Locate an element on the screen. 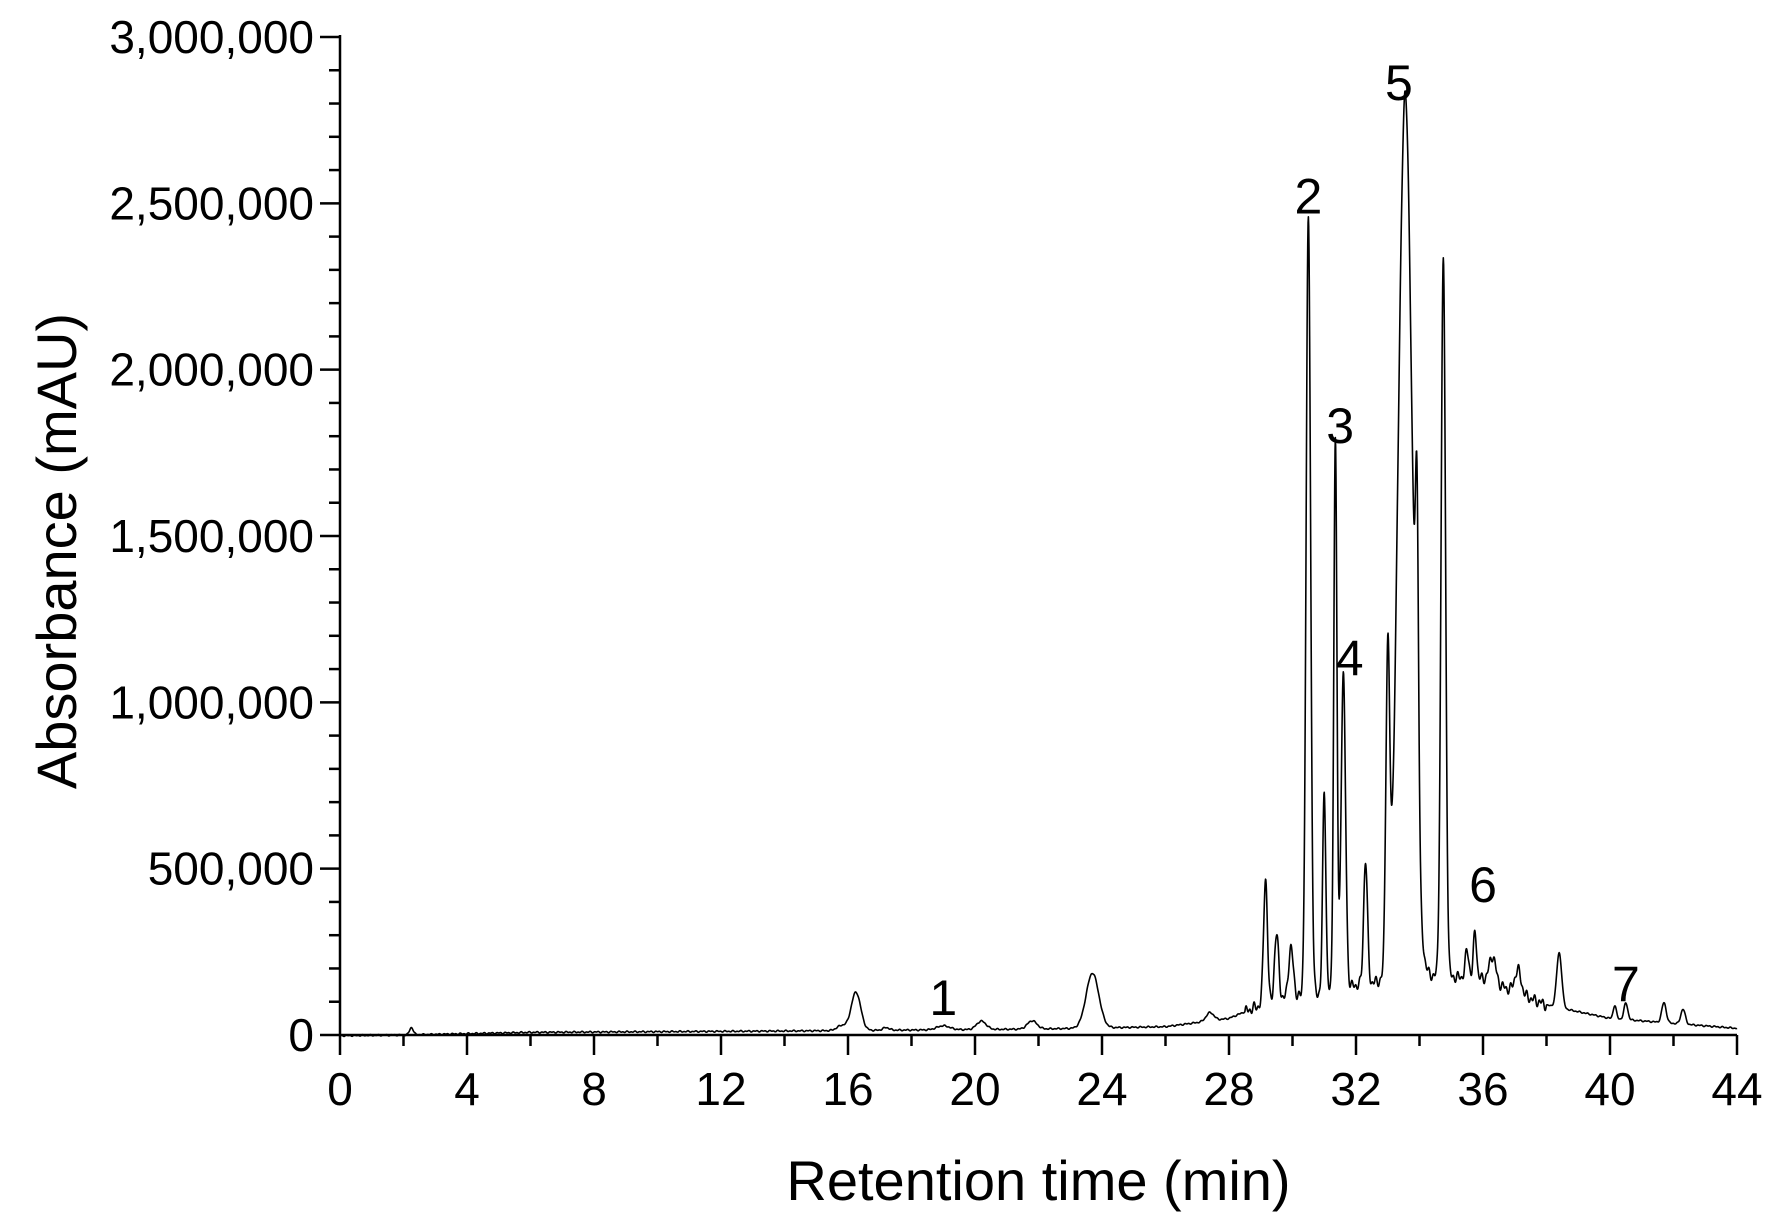  peak-label-1: 1 is located at coordinates (943, 998).